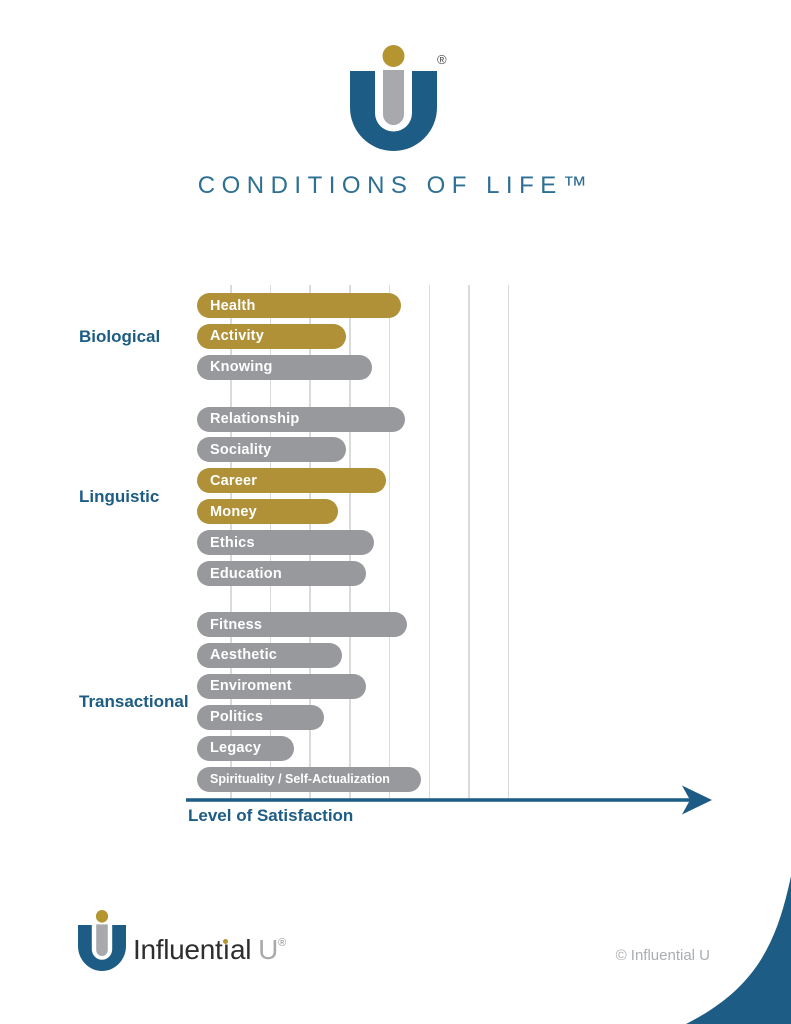 Image resolution: width=791 pixels, height=1024 pixels. What do you see at coordinates (284, 367) in the screenshot?
I see `bar-knowing: Knowing` at bounding box center [284, 367].